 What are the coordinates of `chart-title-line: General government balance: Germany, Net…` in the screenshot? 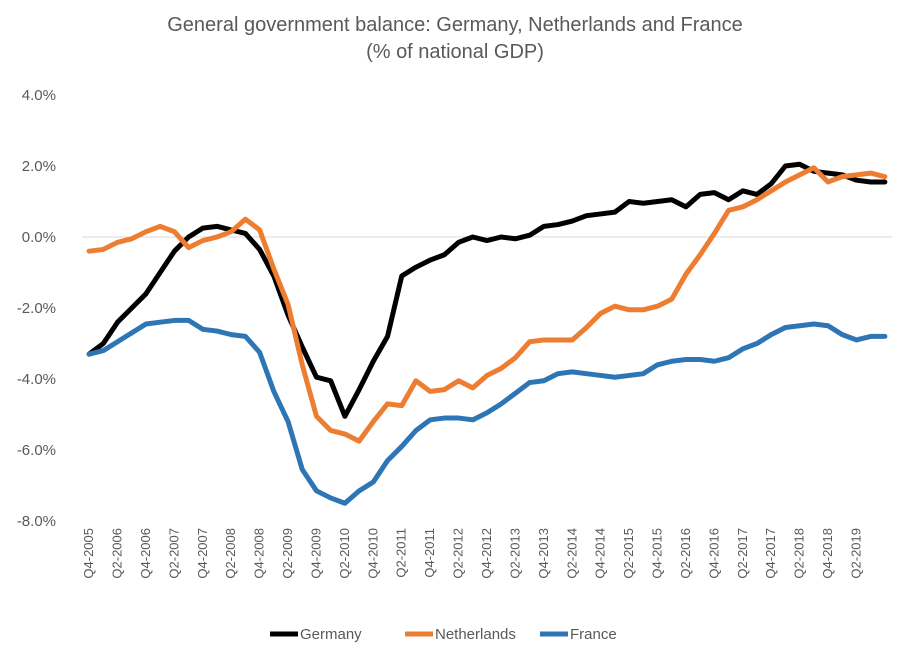 It's located at (455, 25).